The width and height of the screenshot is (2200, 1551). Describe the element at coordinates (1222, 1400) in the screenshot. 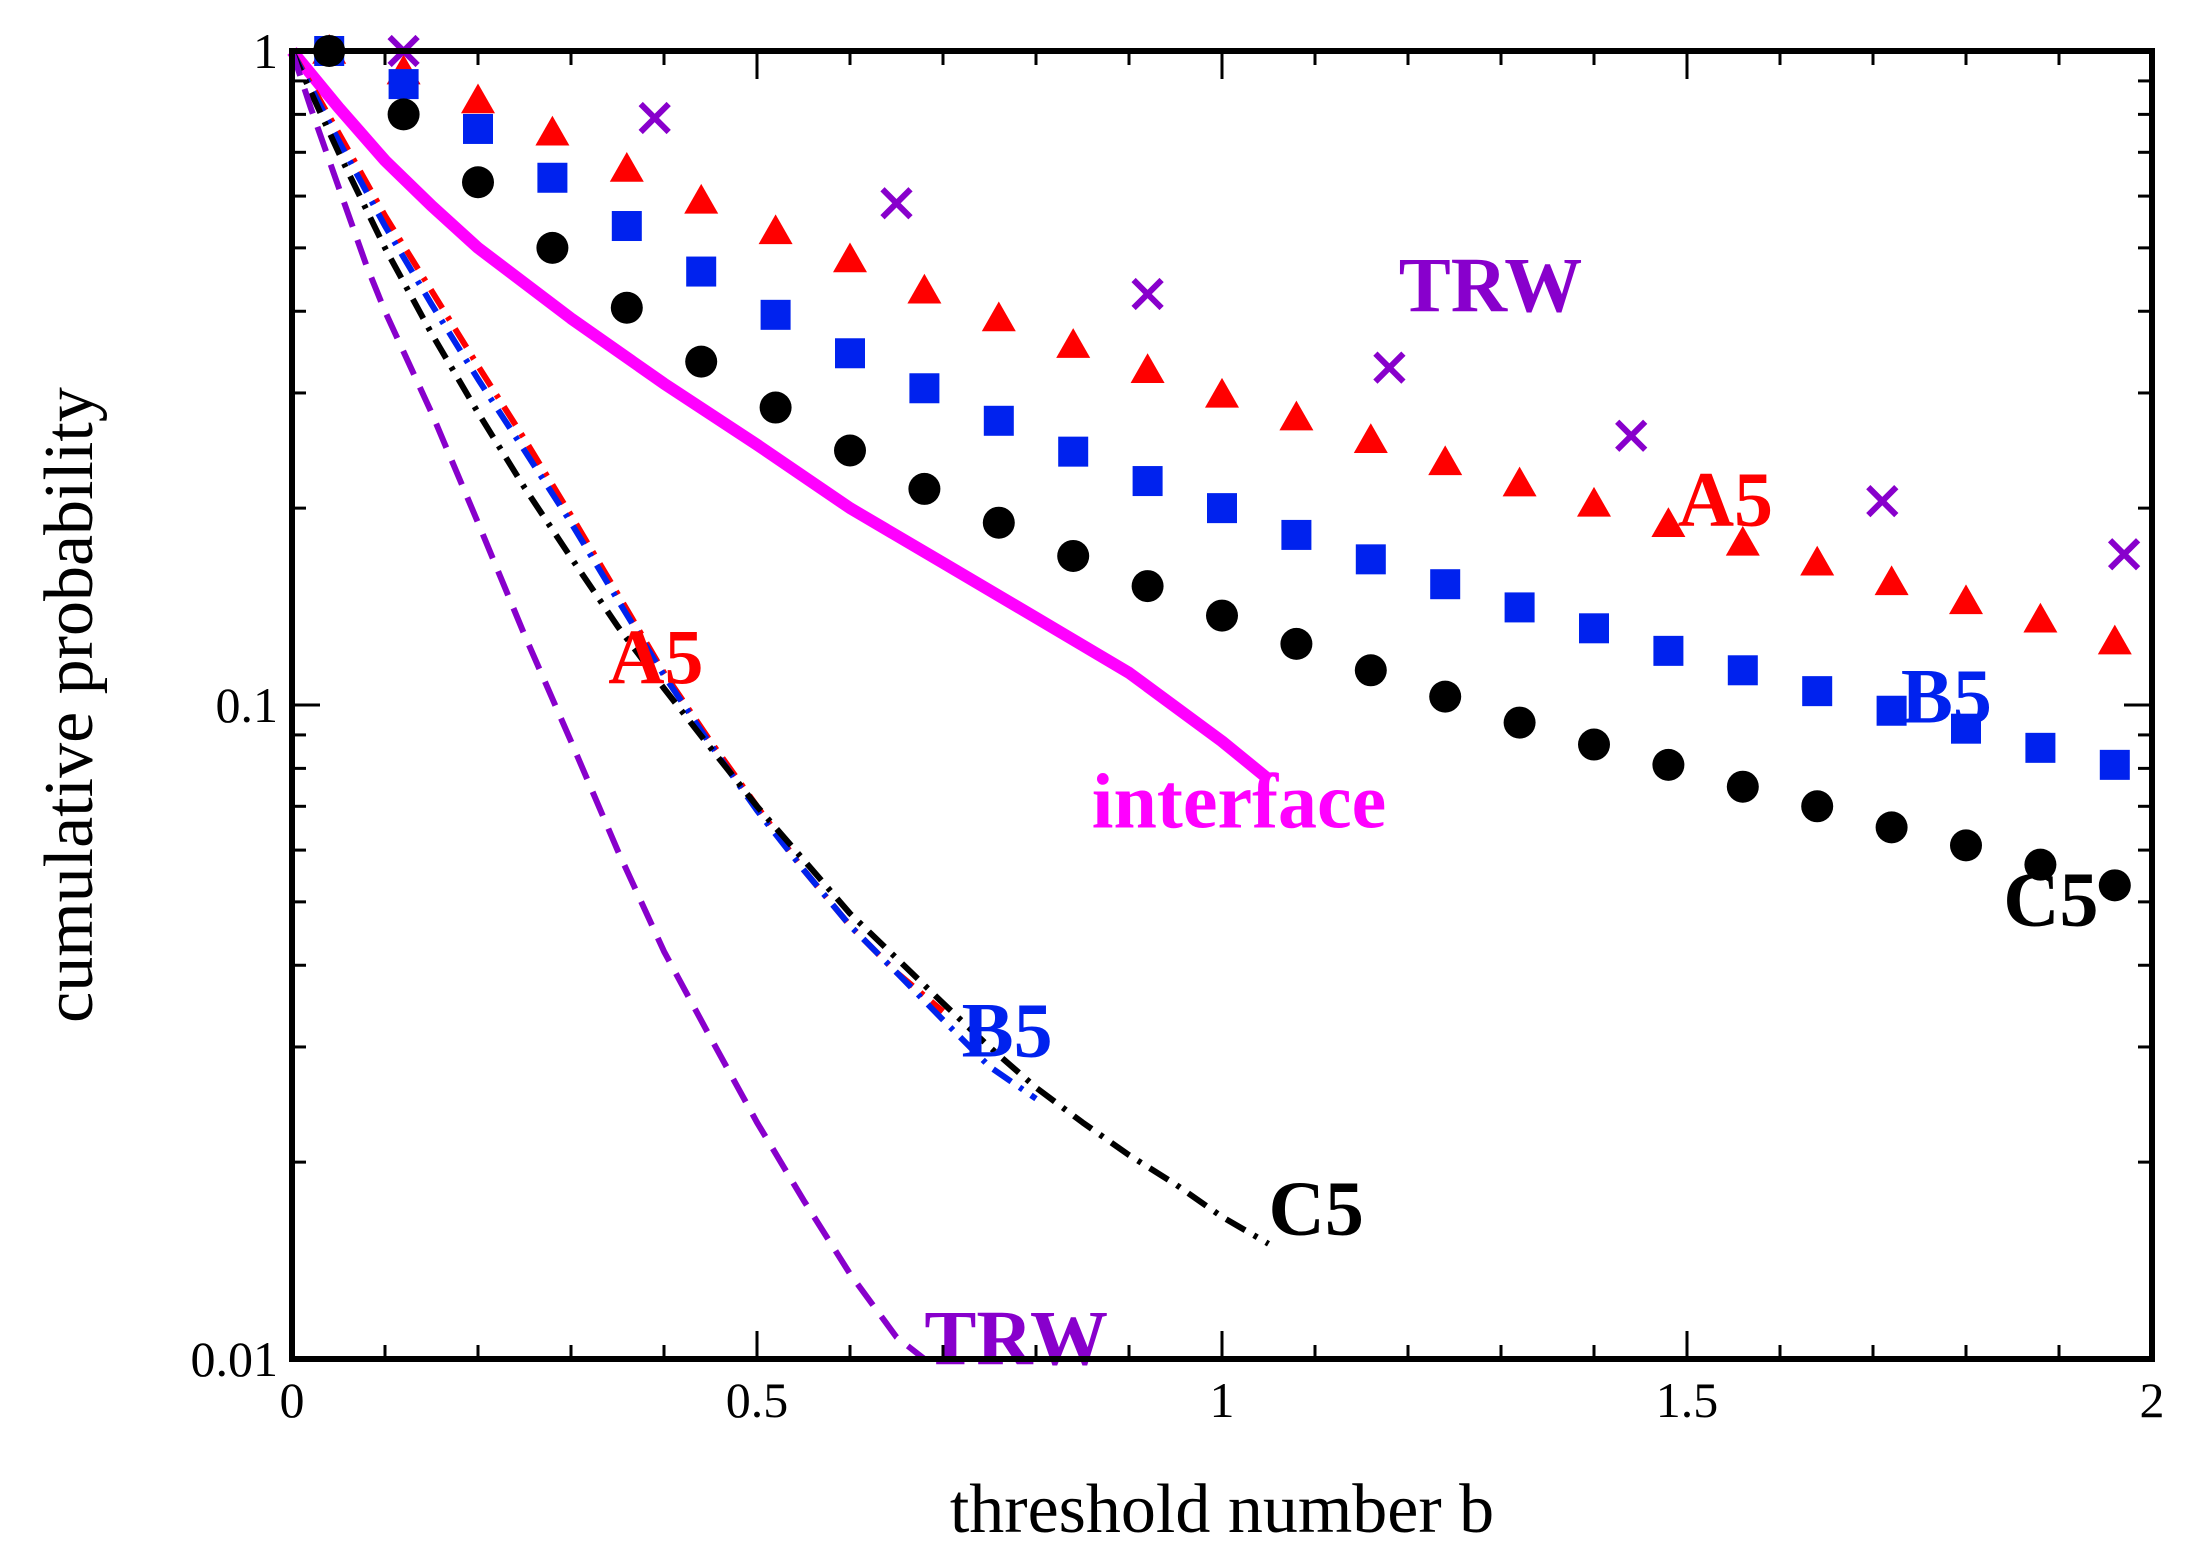

I see `x-tick-label: 1` at that location.